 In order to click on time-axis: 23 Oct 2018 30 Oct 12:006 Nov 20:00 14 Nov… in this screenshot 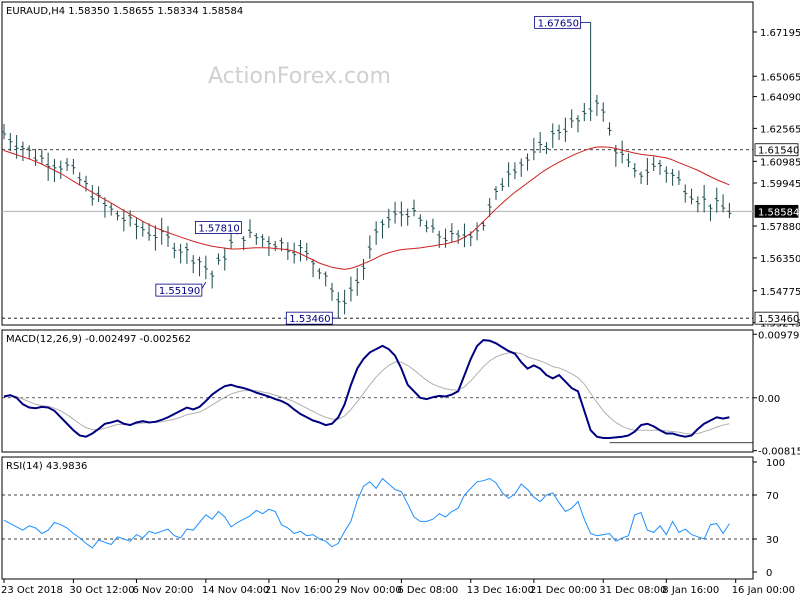, I will do `click(398, 587)`.